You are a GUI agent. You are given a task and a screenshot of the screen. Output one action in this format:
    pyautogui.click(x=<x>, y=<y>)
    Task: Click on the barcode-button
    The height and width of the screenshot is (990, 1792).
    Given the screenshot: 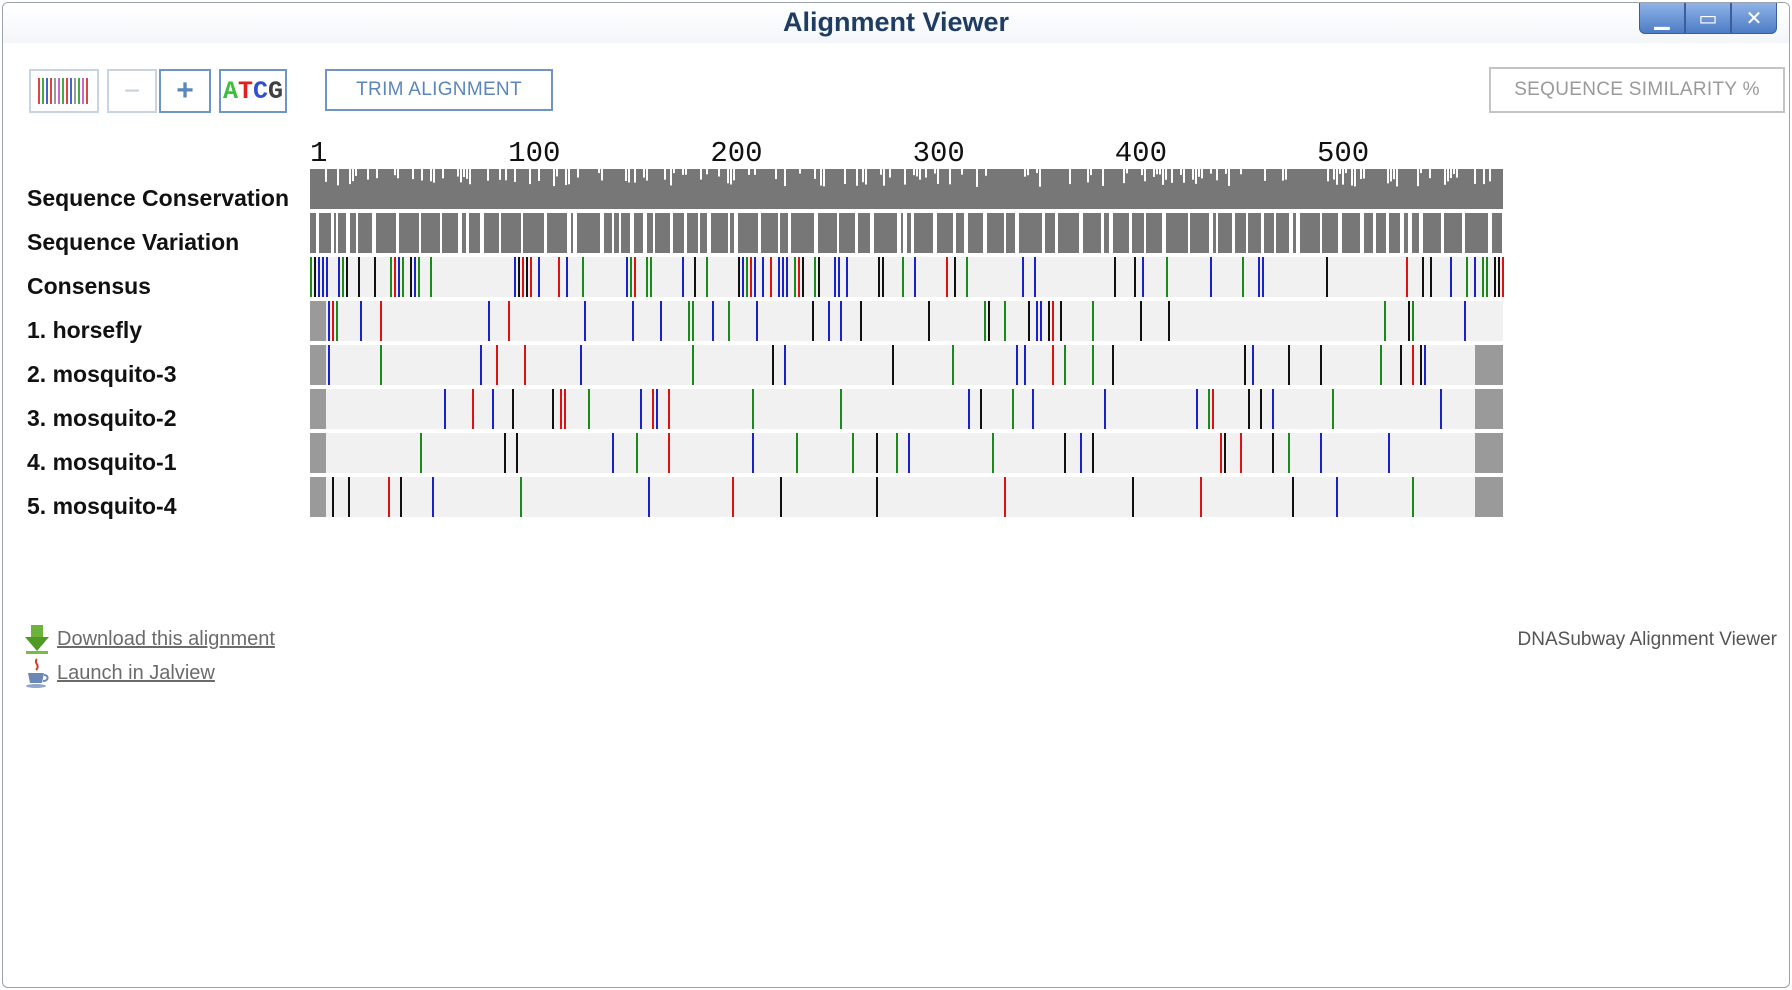 What is the action you would take?
    pyautogui.click(x=64, y=91)
    